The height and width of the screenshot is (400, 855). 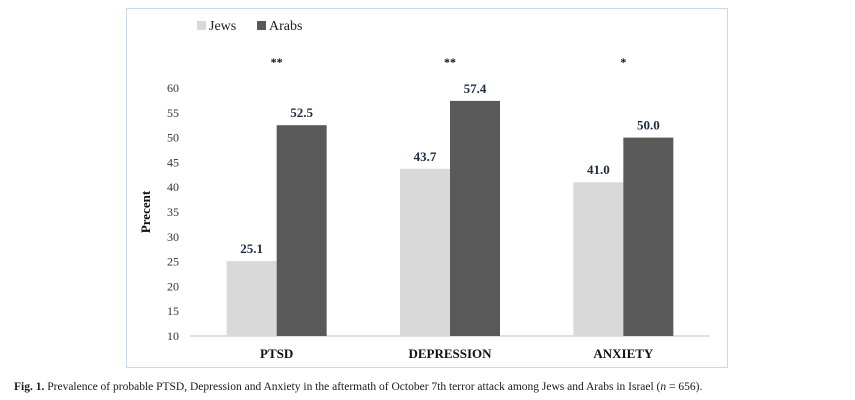 I want to click on x-tick-label-depression: DEPRESSION, so click(x=450, y=353).